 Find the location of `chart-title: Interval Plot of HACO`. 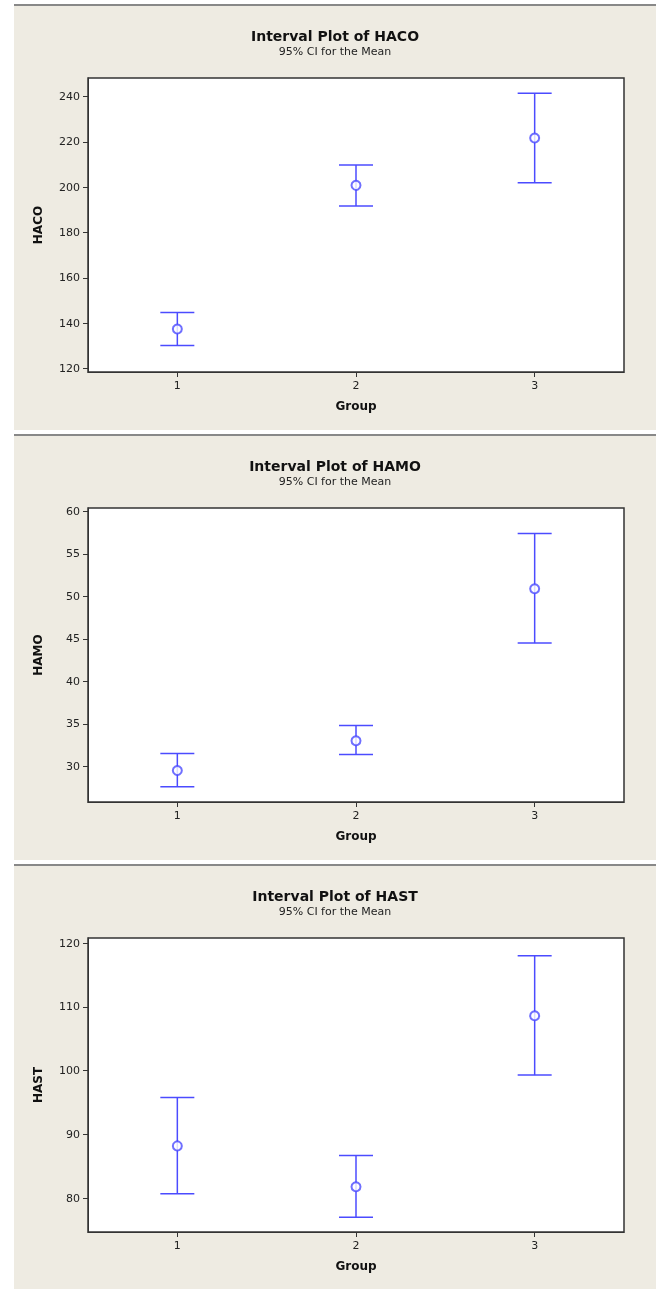

chart-title: Interval Plot of HACO is located at coordinates (335, 36).